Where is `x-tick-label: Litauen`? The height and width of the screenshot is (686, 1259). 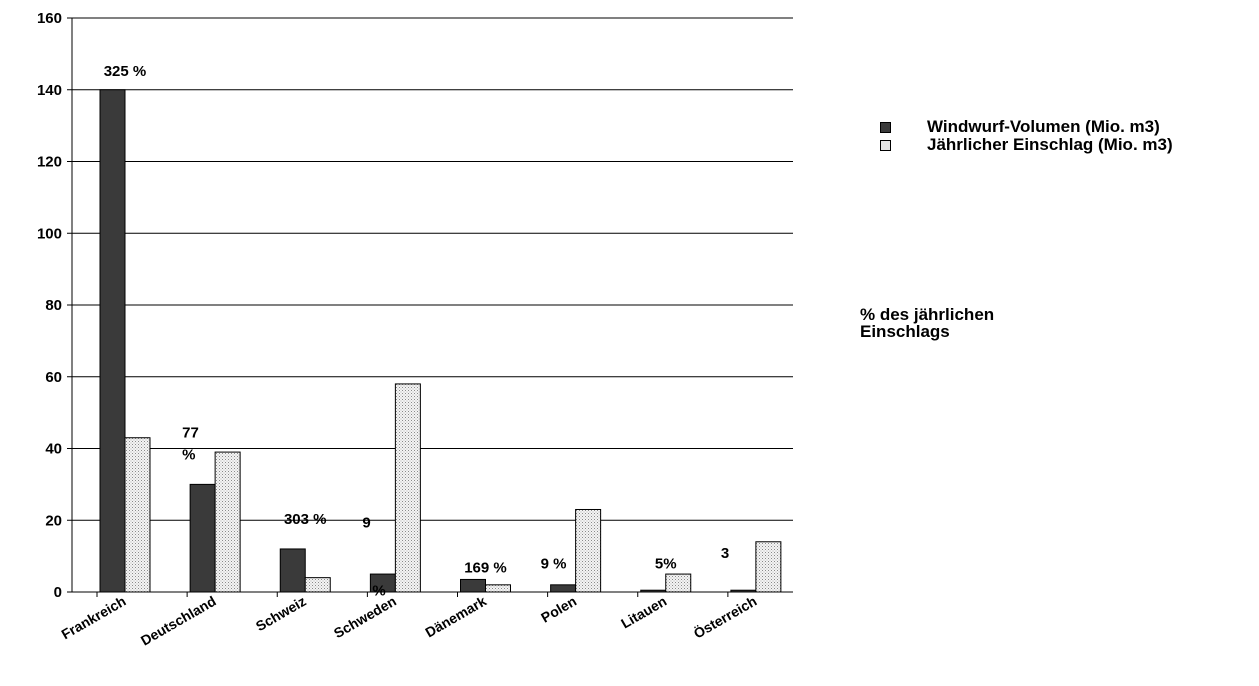 x-tick-label: Litauen is located at coordinates (643, 612).